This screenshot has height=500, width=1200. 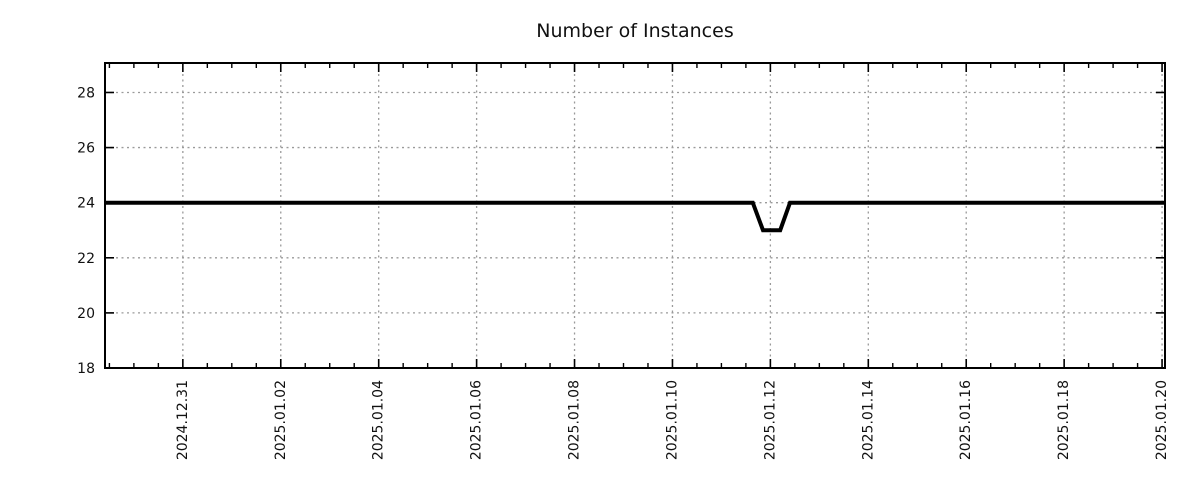 I want to click on x-tick-label: 2025.01.08, so click(x=575, y=420).